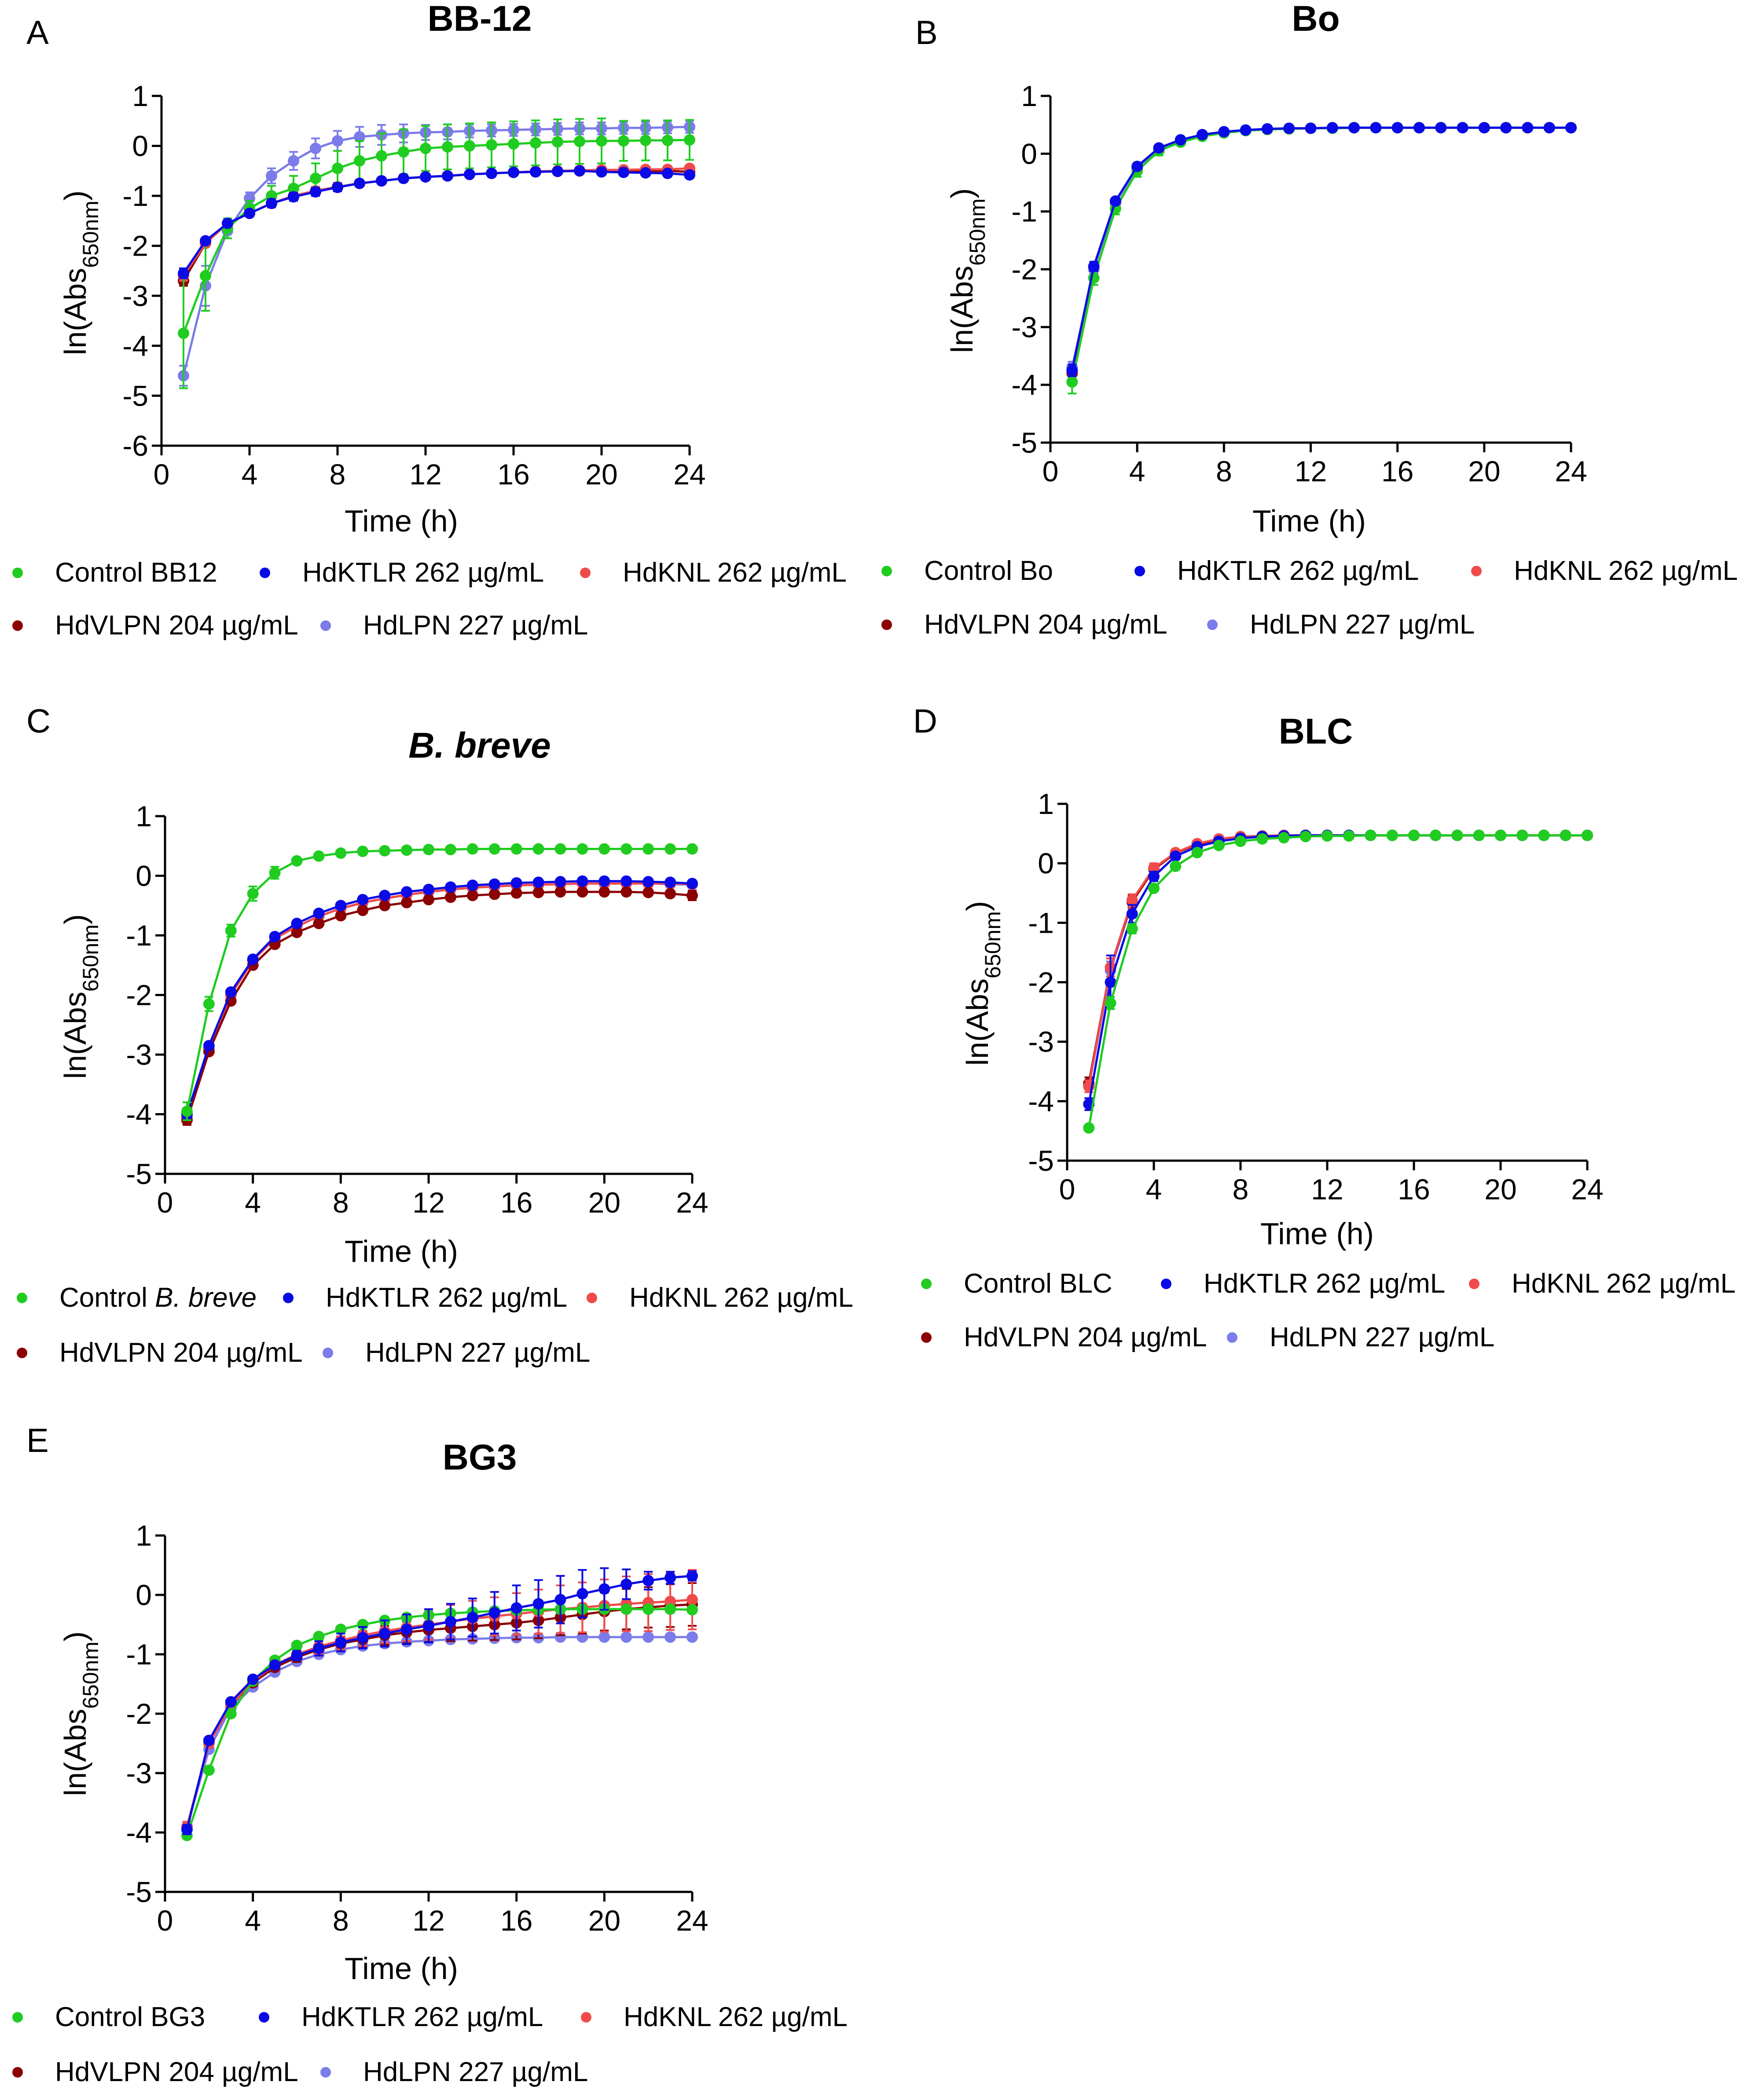 The height and width of the screenshot is (2100, 1762). Describe the element at coordinates (480, 1457) in the screenshot. I see `chart-title: BG3` at that location.